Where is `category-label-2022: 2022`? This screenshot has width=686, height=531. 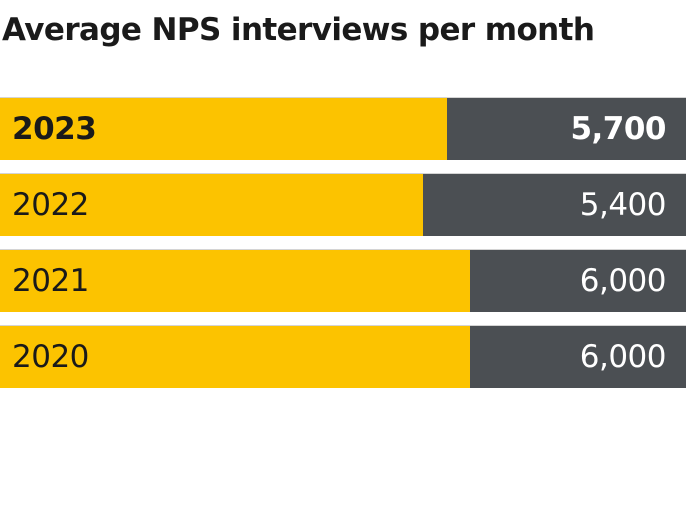
category-label-2022: 2022 is located at coordinates (50, 205).